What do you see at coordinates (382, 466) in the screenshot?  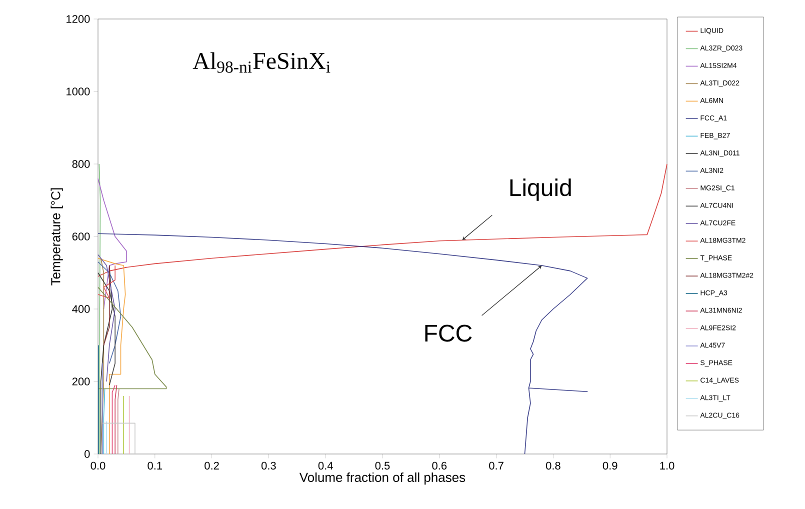 I see `x-tick-label: 0.5` at bounding box center [382, 466].